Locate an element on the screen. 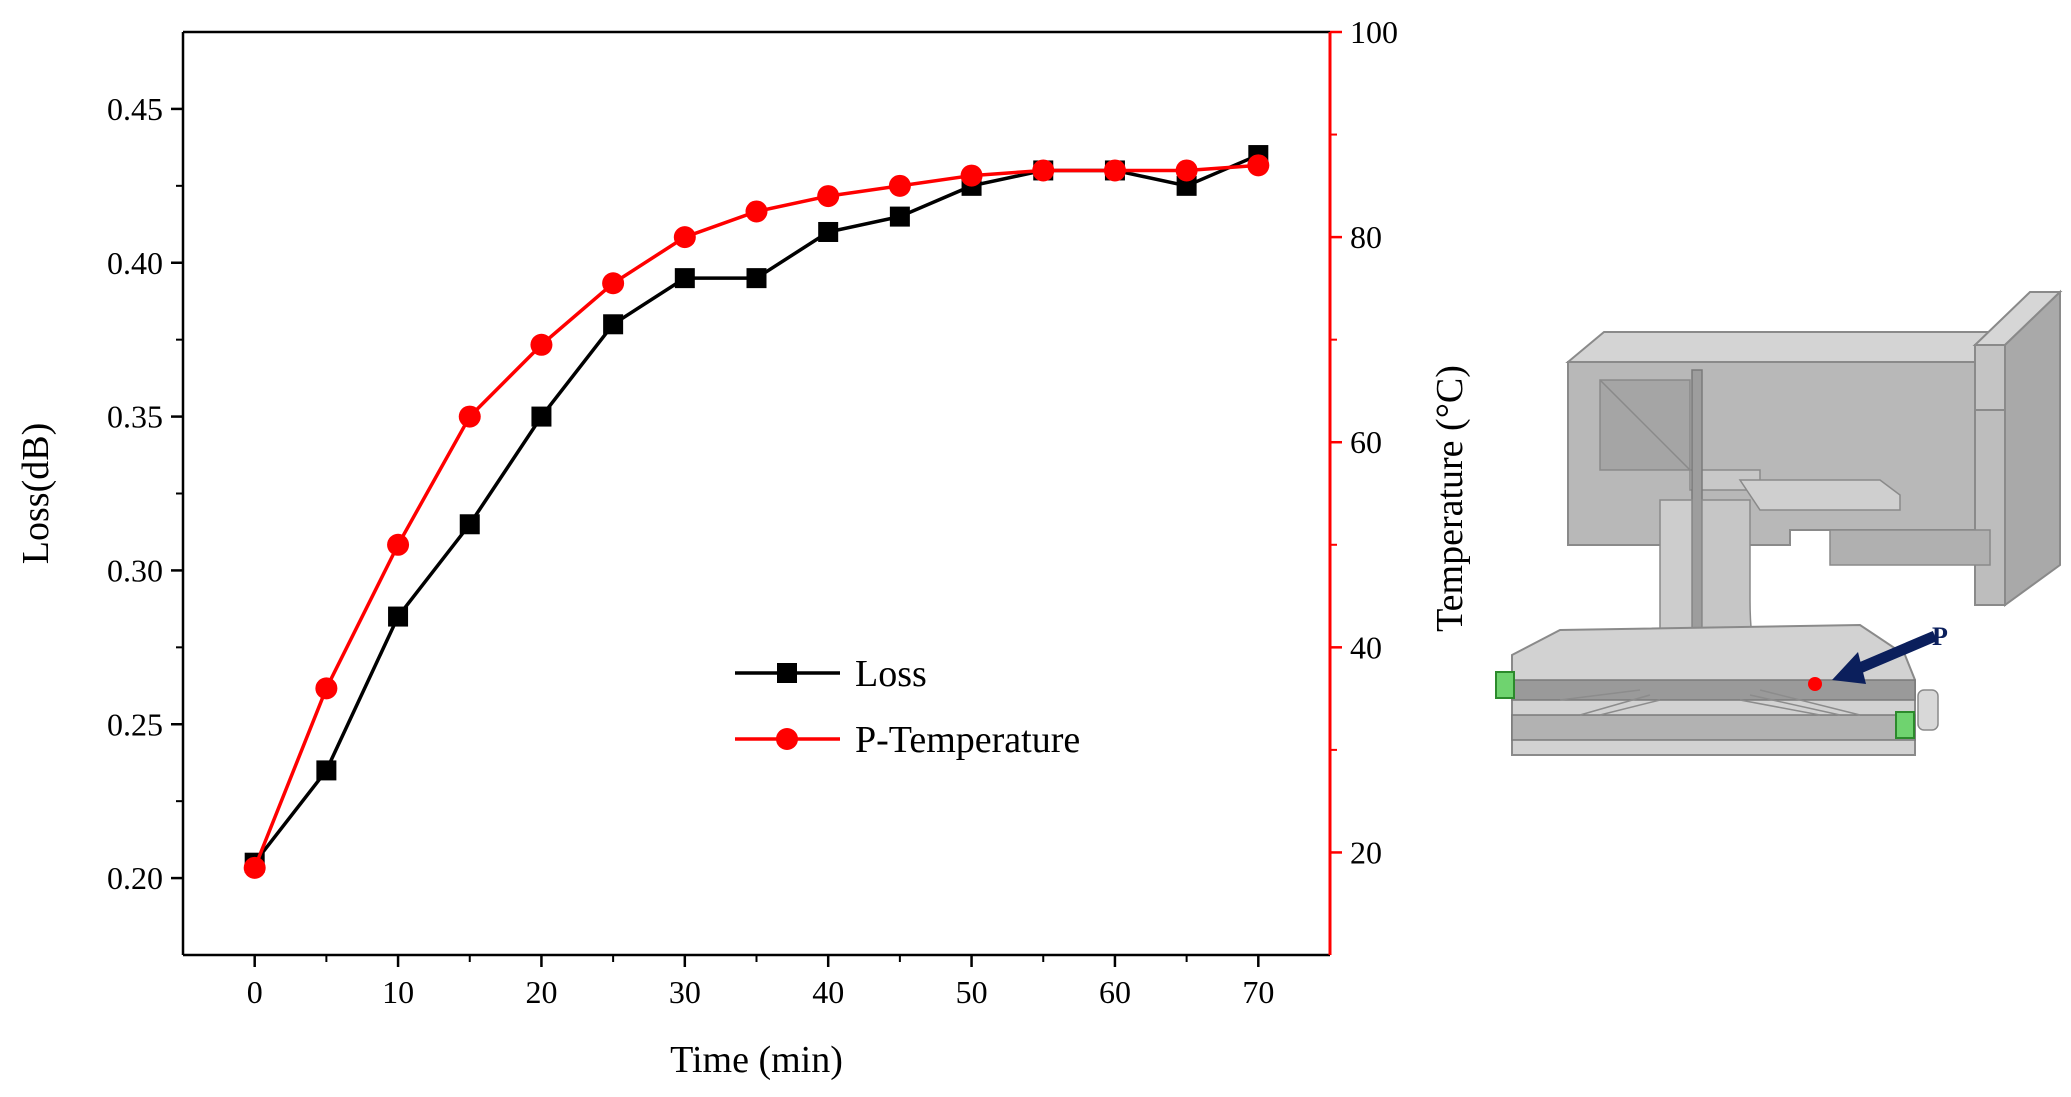 The width and height of the screenshot is (2071, 1097). y-axis-right-label: Temperature (°C) is located at coordinates (1450, 498).